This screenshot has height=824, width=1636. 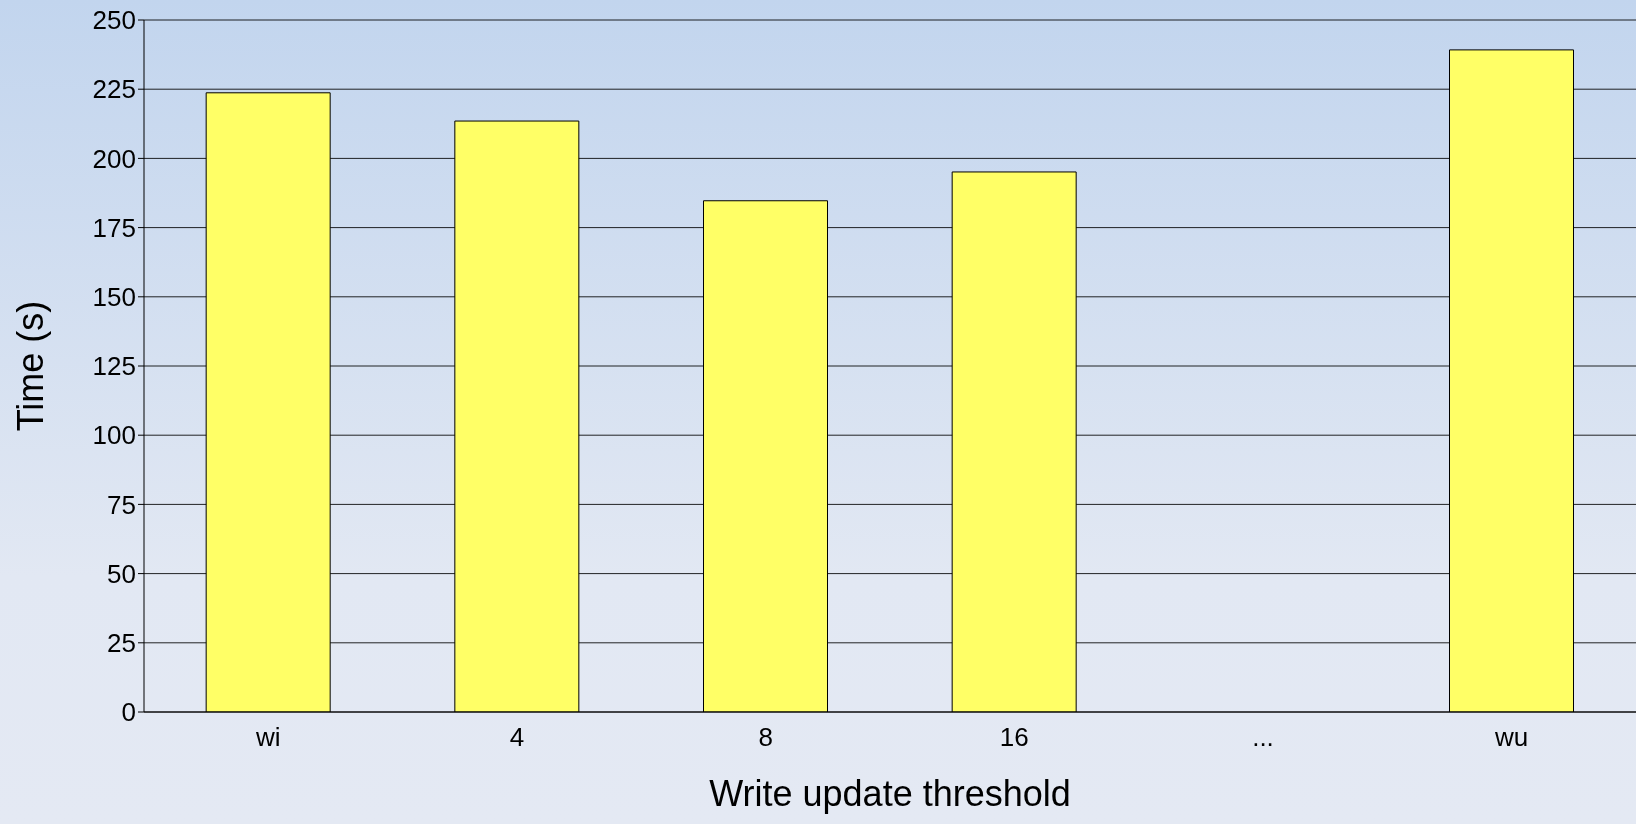 I want to click on y-axis-title: Time (s), so click(x=30, y=366).